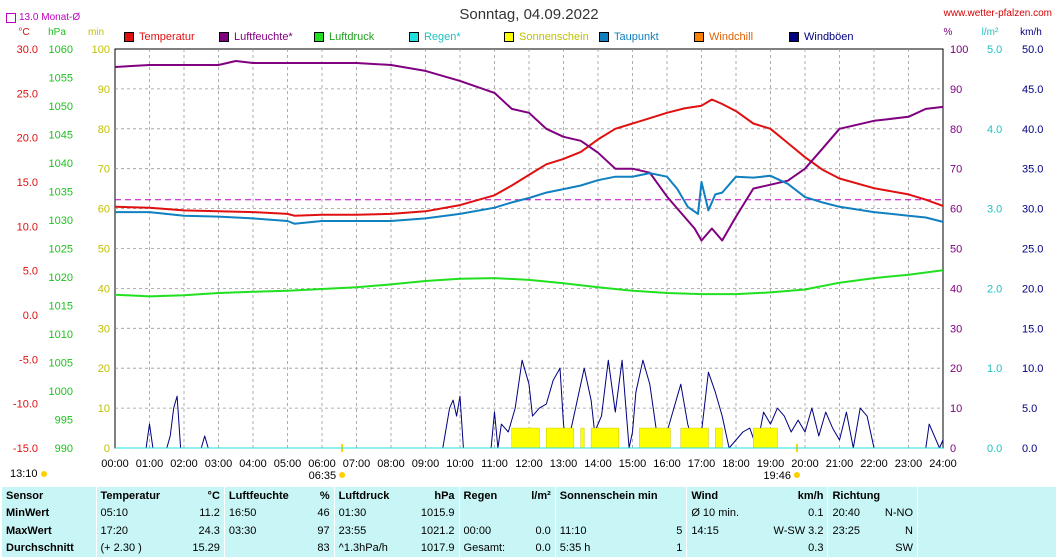 The image size is (1058, 559). What do you see at coordinates (219, 464) in the screenshot?
I see `x-tick-label: 03:00` at bounding box center [219, 464].